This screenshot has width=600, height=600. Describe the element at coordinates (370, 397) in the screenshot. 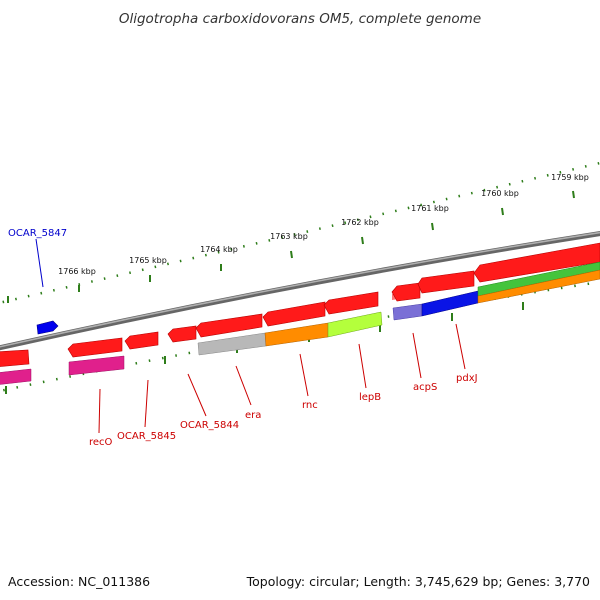

I see `gene-label-lepB: lepB` at that location.